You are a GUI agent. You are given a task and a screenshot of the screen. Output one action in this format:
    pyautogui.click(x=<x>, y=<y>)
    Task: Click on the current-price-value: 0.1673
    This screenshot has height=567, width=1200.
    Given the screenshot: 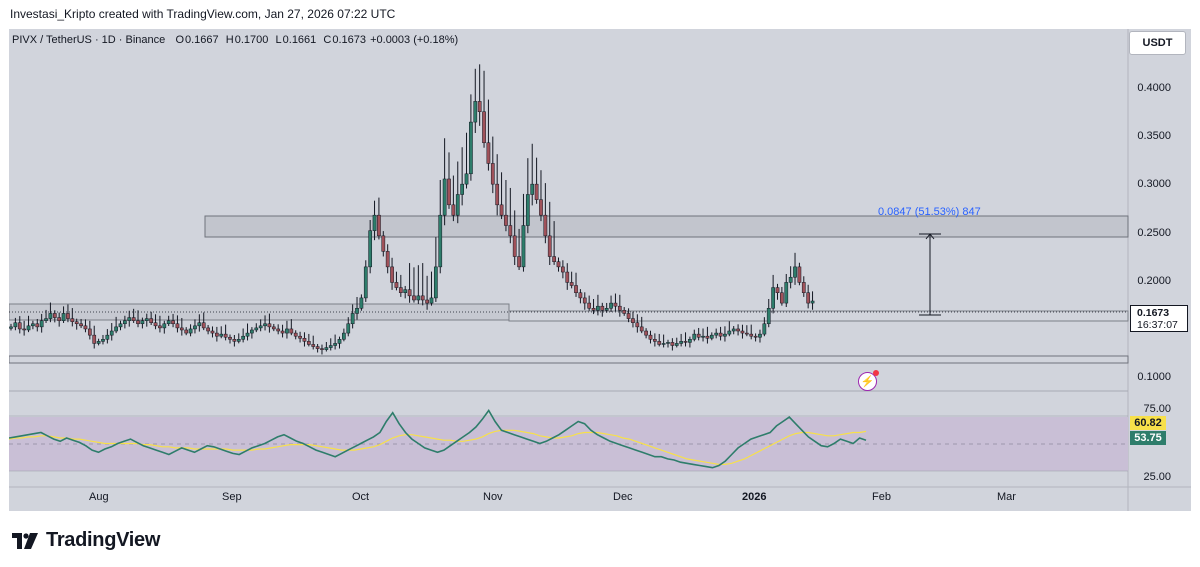 What is the action you would take?
    pyautogui.click(x=1153, y=313)
    